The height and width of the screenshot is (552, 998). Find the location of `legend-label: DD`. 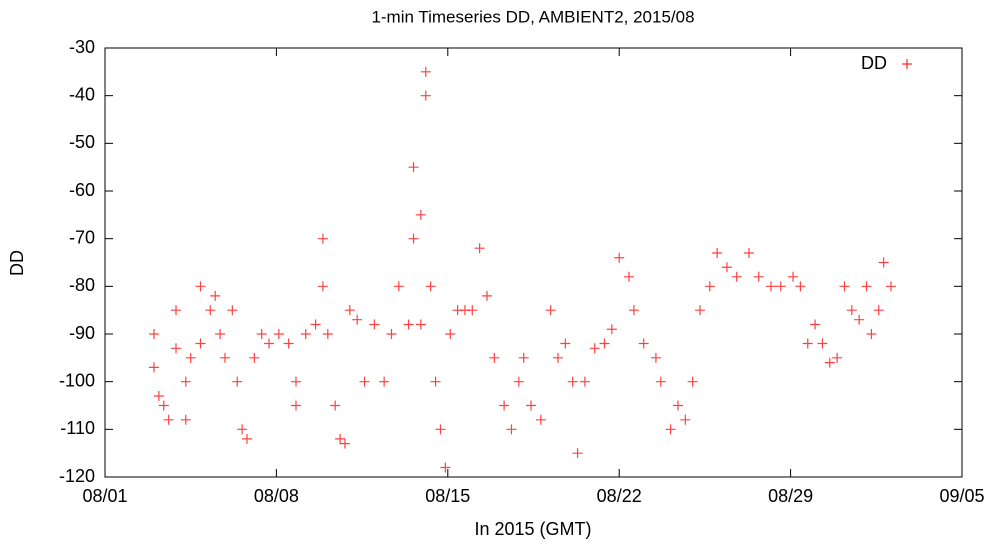

legend-label: DD is located at coordinates (874, 63).